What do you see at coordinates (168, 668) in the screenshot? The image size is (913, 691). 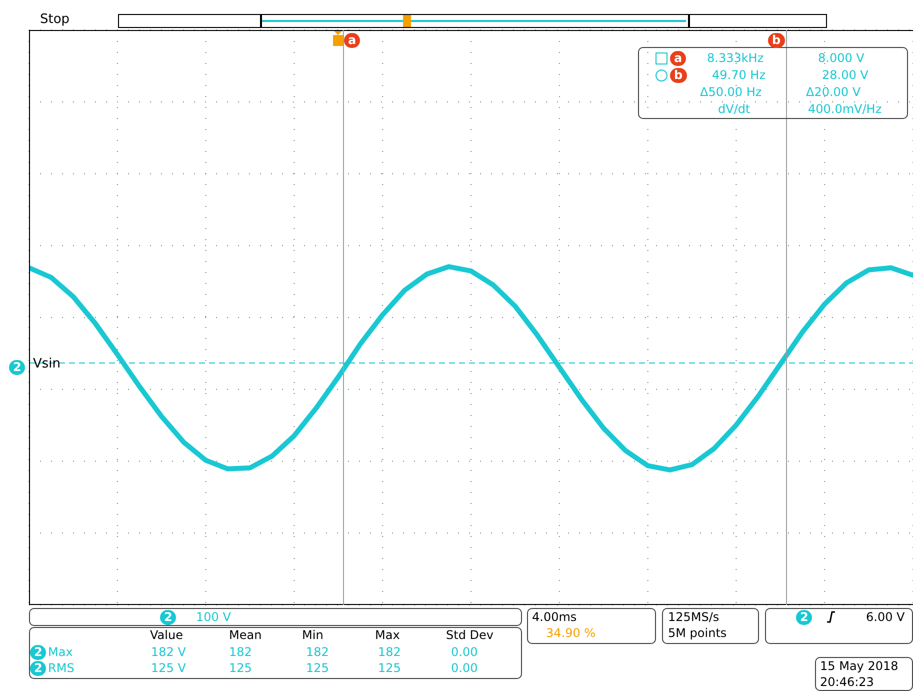 I see `text: 125 V` at bounding box center [168, 668].